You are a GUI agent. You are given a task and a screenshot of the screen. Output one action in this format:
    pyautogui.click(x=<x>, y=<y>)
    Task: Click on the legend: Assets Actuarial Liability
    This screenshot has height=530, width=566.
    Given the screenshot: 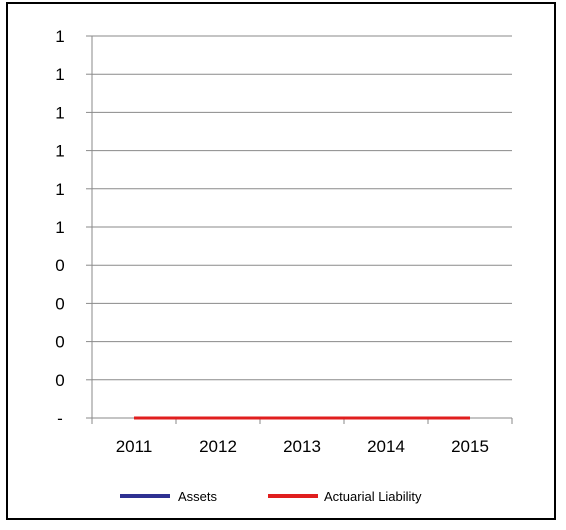 What is the action you would take?
    pyautogui.click(x=271, y=496)
    